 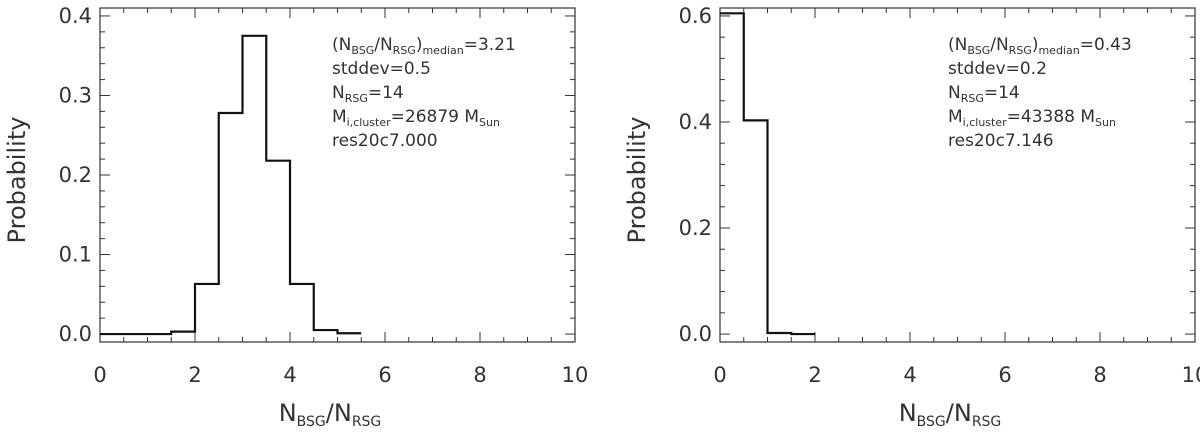 What do you see at coordinates (416, 118) in the screenshot?
I see `cluster-mass-text: Mi,cluster=26879 MSun` at bounding box center [416, 118].